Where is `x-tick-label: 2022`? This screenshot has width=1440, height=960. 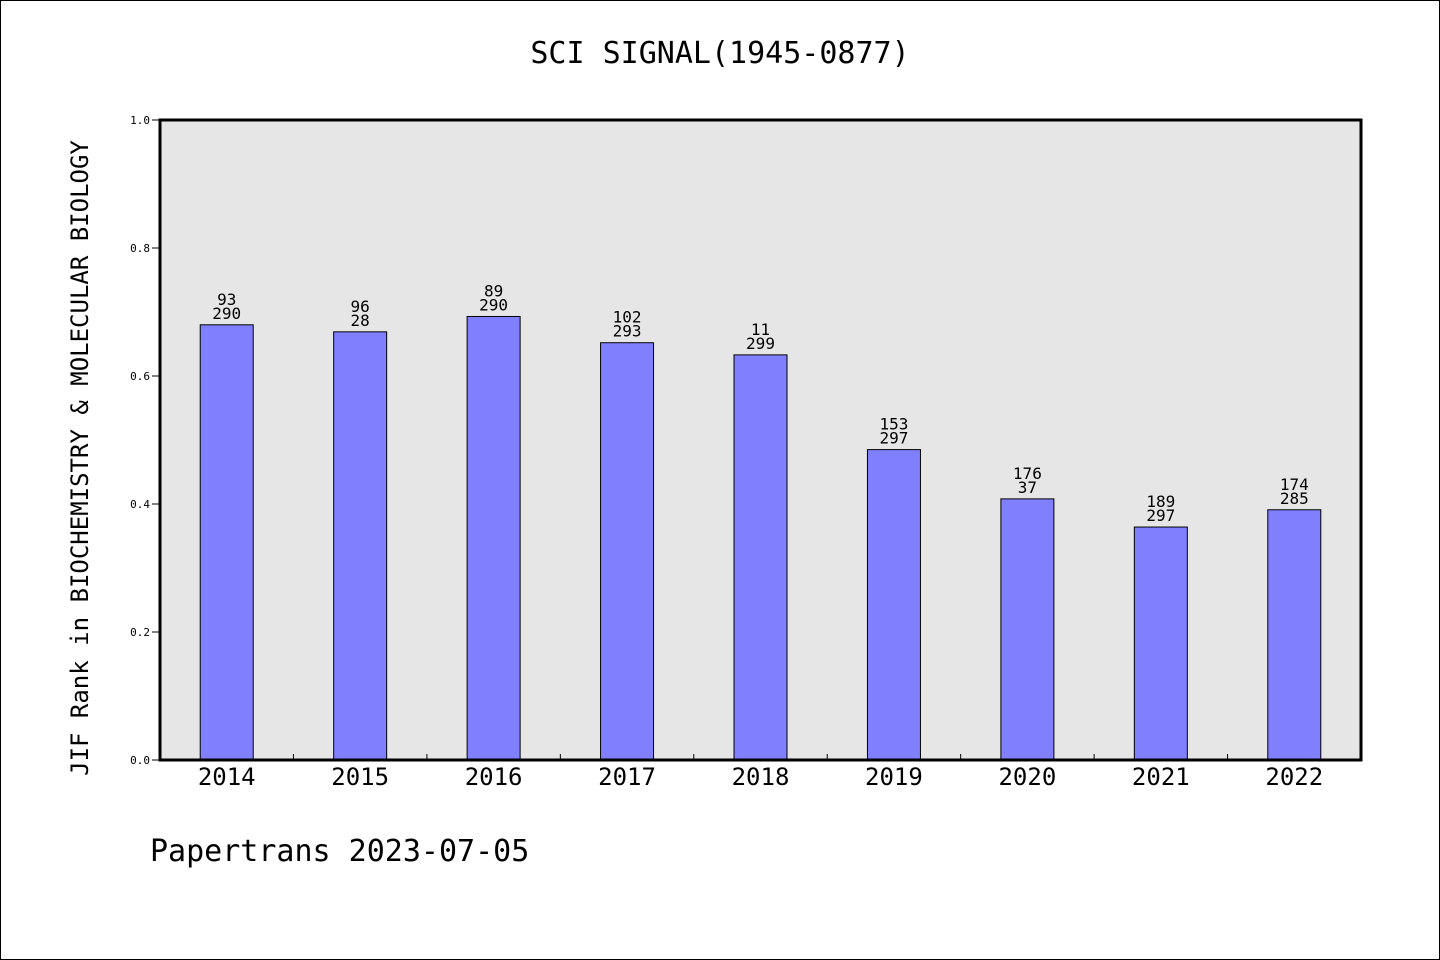 x-tick-label: 2022 is located at coordinates (1294, 777).